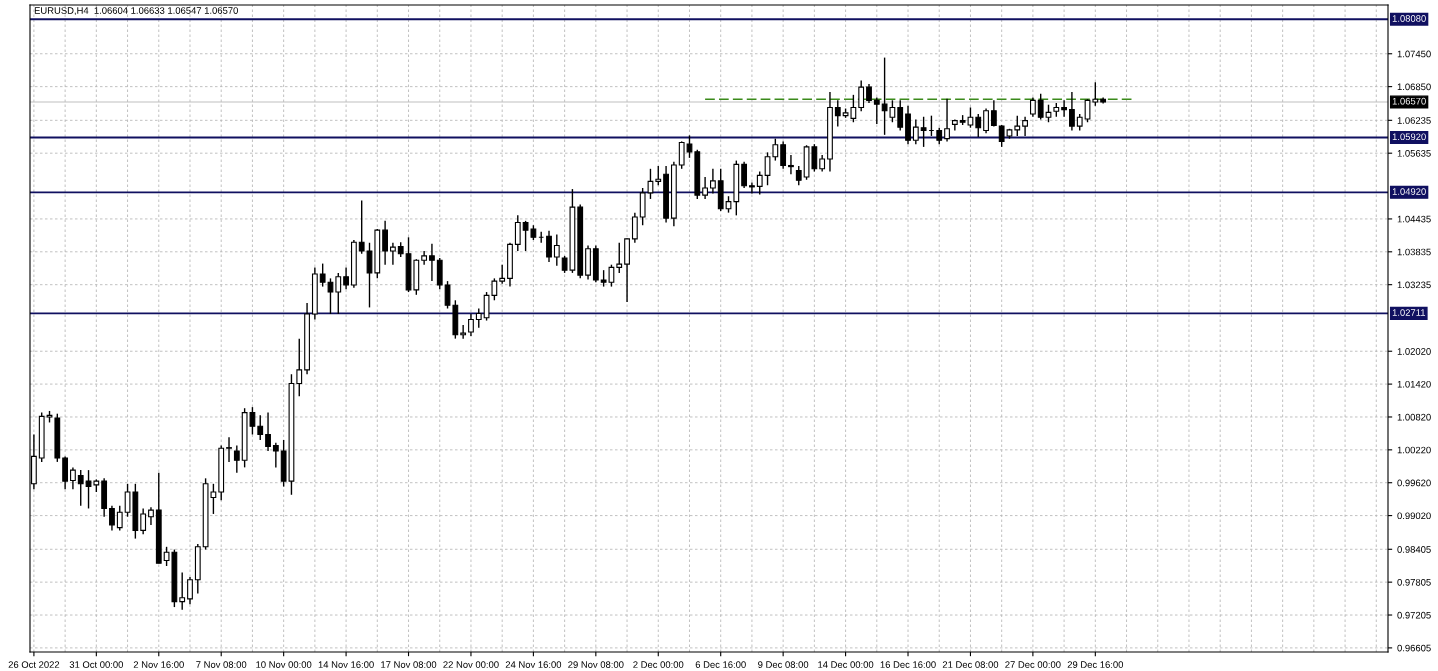 This screenshot has height=671, width=1438. What do you see at coordinates (1409, 101) in the screenshot?
I see `ref-line-label: 1.06570` at bounding box center [1409, 101].